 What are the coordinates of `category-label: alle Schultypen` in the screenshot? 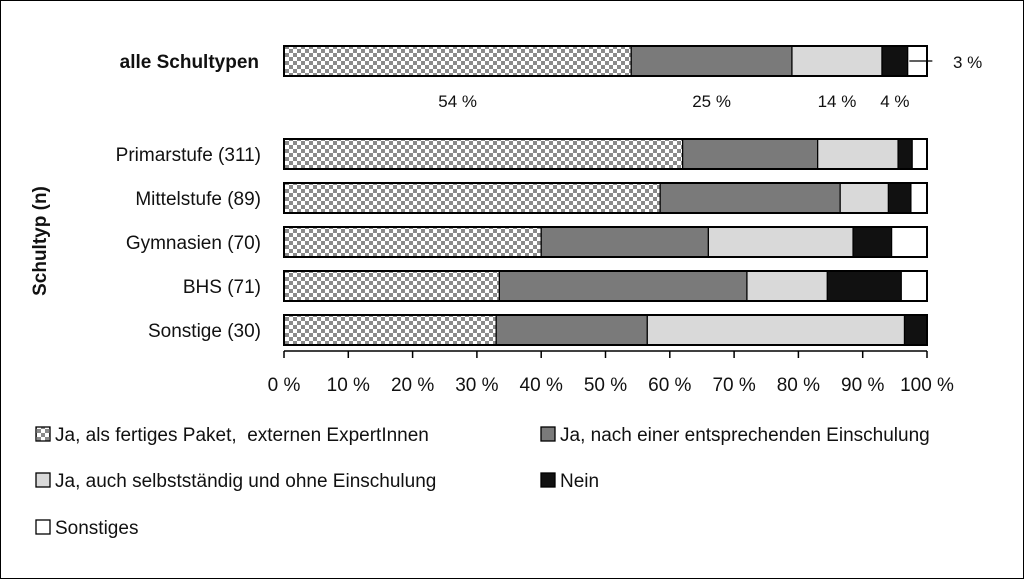 It's located at (189, 62).